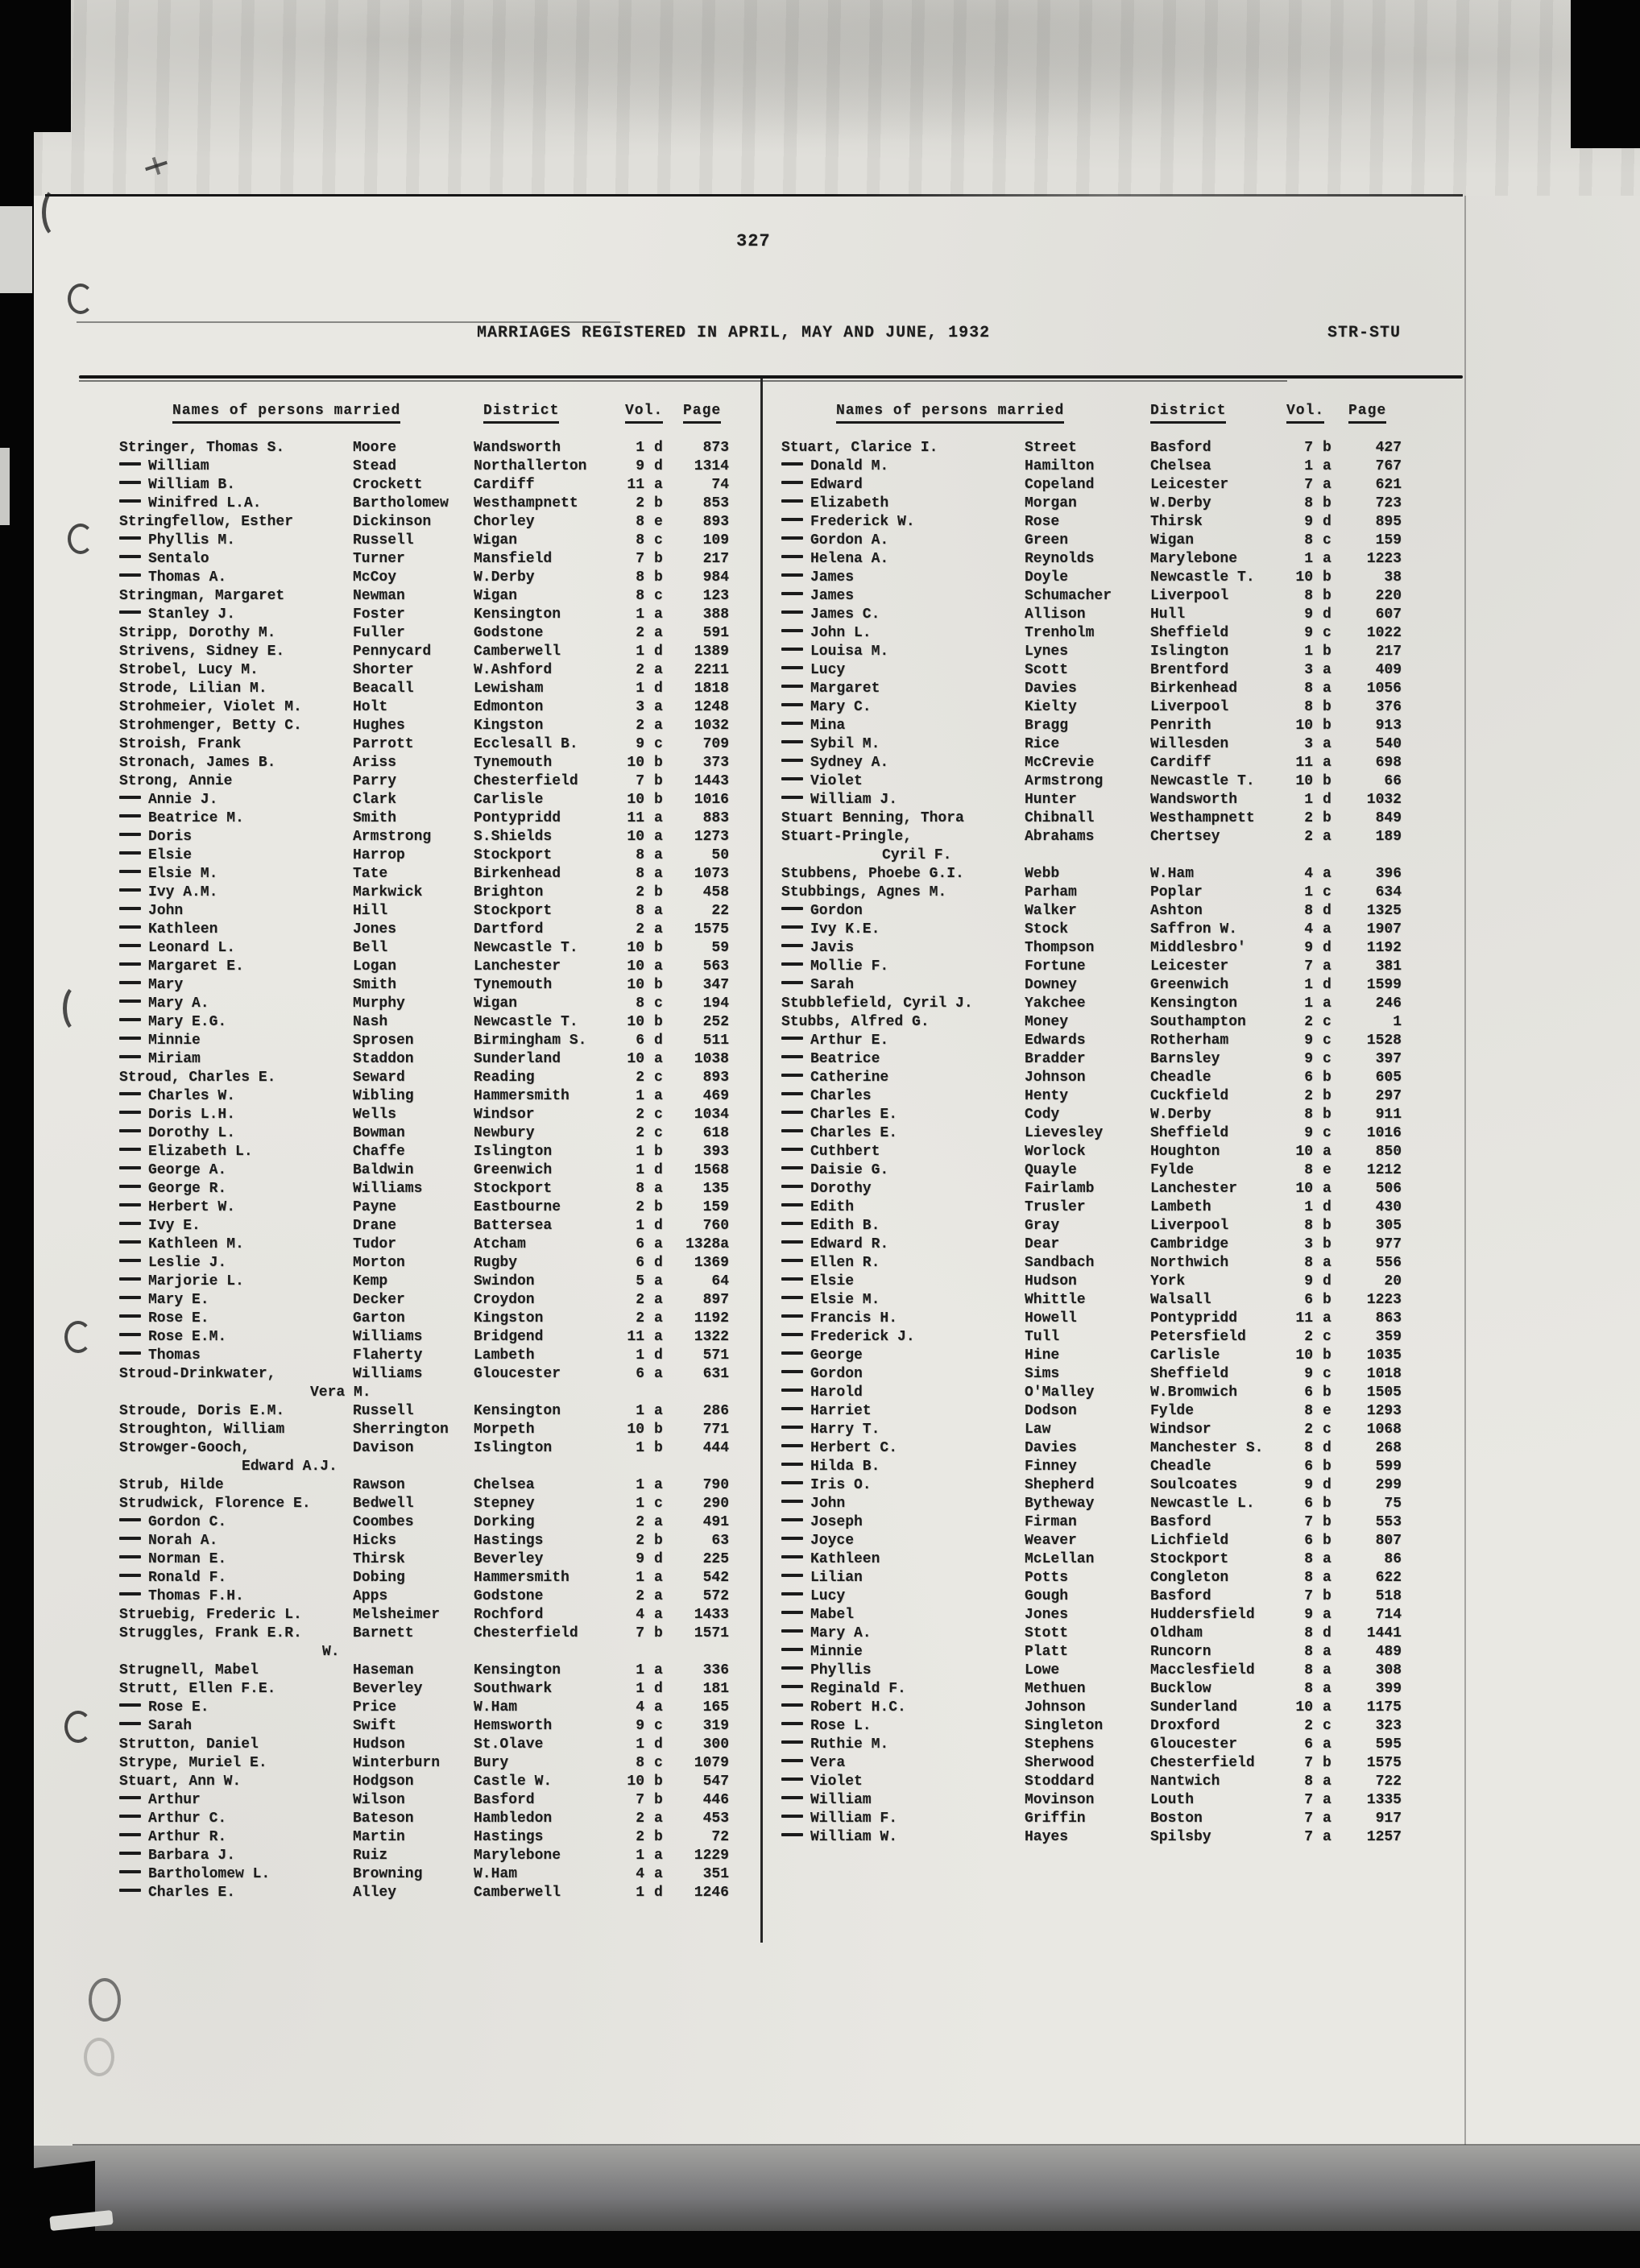  Describe the element at coordinates (1388, 1078) in the screenshot. I see `page-cell: 605` at that location.